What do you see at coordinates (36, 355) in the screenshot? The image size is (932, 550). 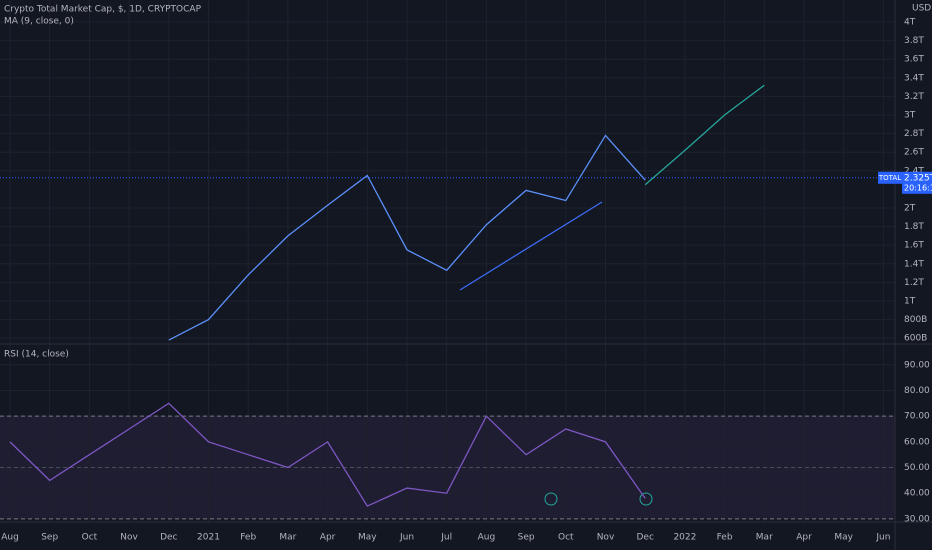 I see `rsi-title: RSI (14, close)` at bounding box center [36, 355].